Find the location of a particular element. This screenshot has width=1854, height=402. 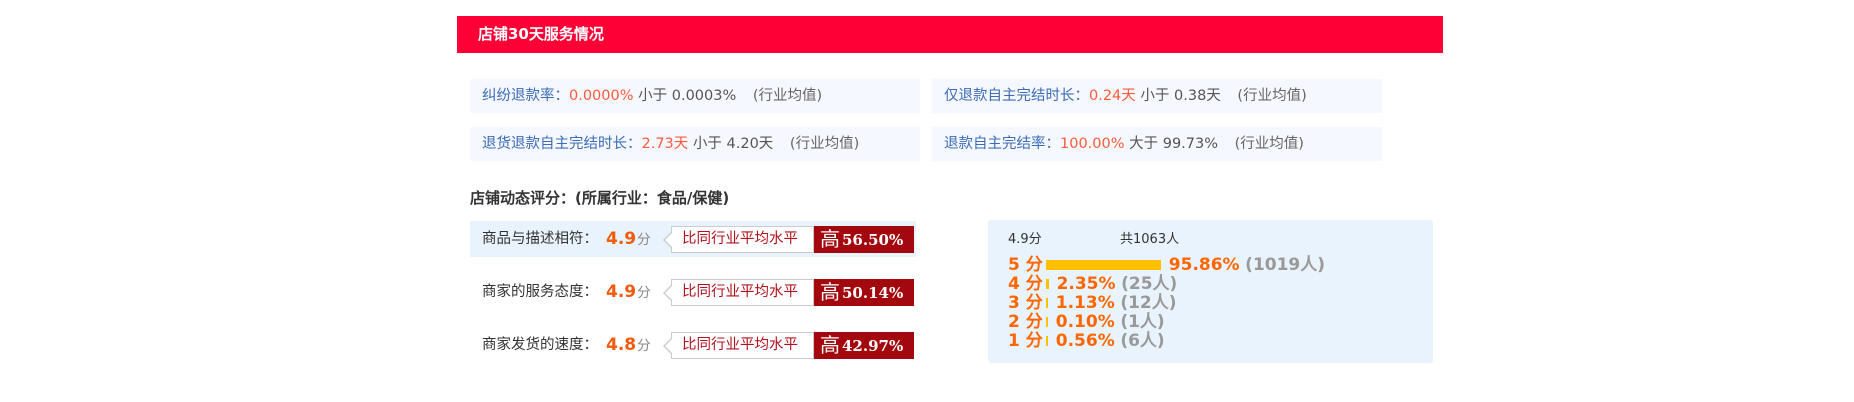

dsr-title: 店铺动态评分：(所属行业：食品/保健) is located at coordinates (600, 198).